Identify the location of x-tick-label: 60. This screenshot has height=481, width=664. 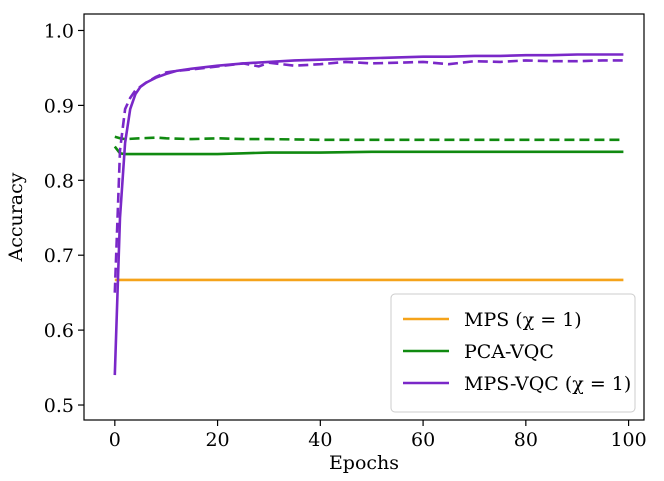
(423, 440).